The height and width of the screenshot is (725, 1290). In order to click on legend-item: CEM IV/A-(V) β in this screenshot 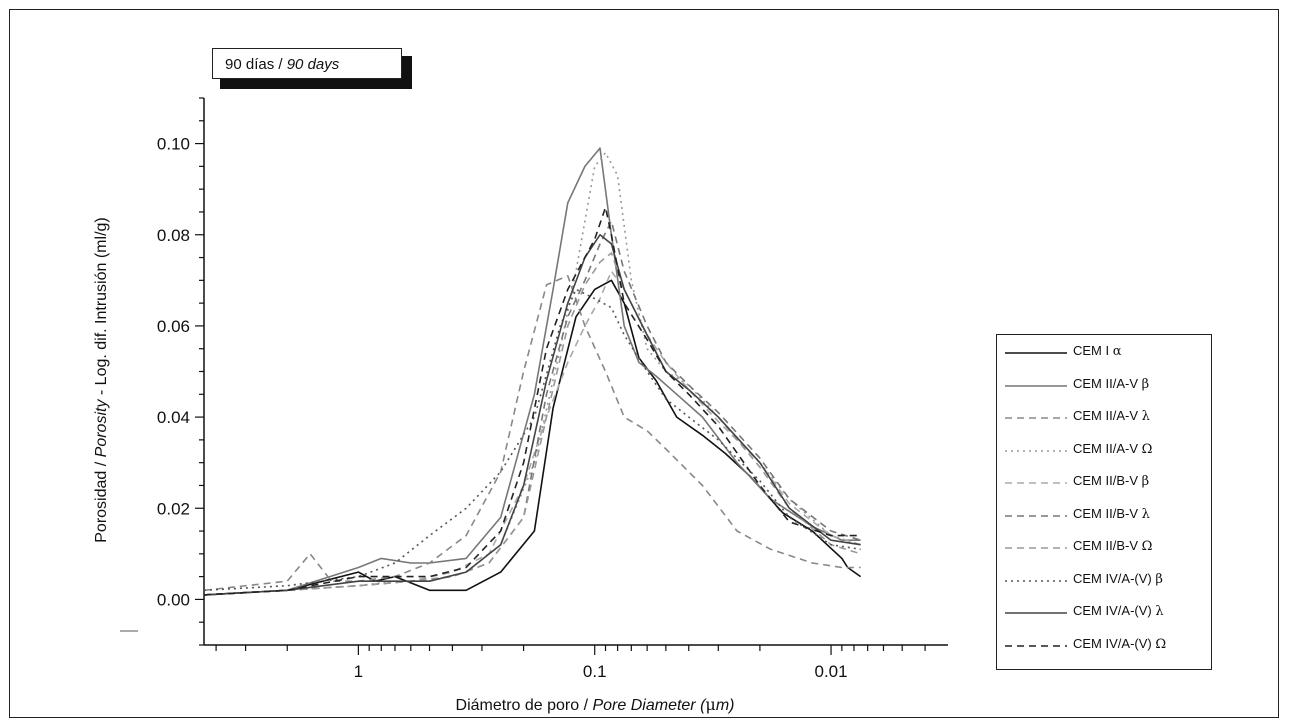, I will do `click(1102, 580)`.